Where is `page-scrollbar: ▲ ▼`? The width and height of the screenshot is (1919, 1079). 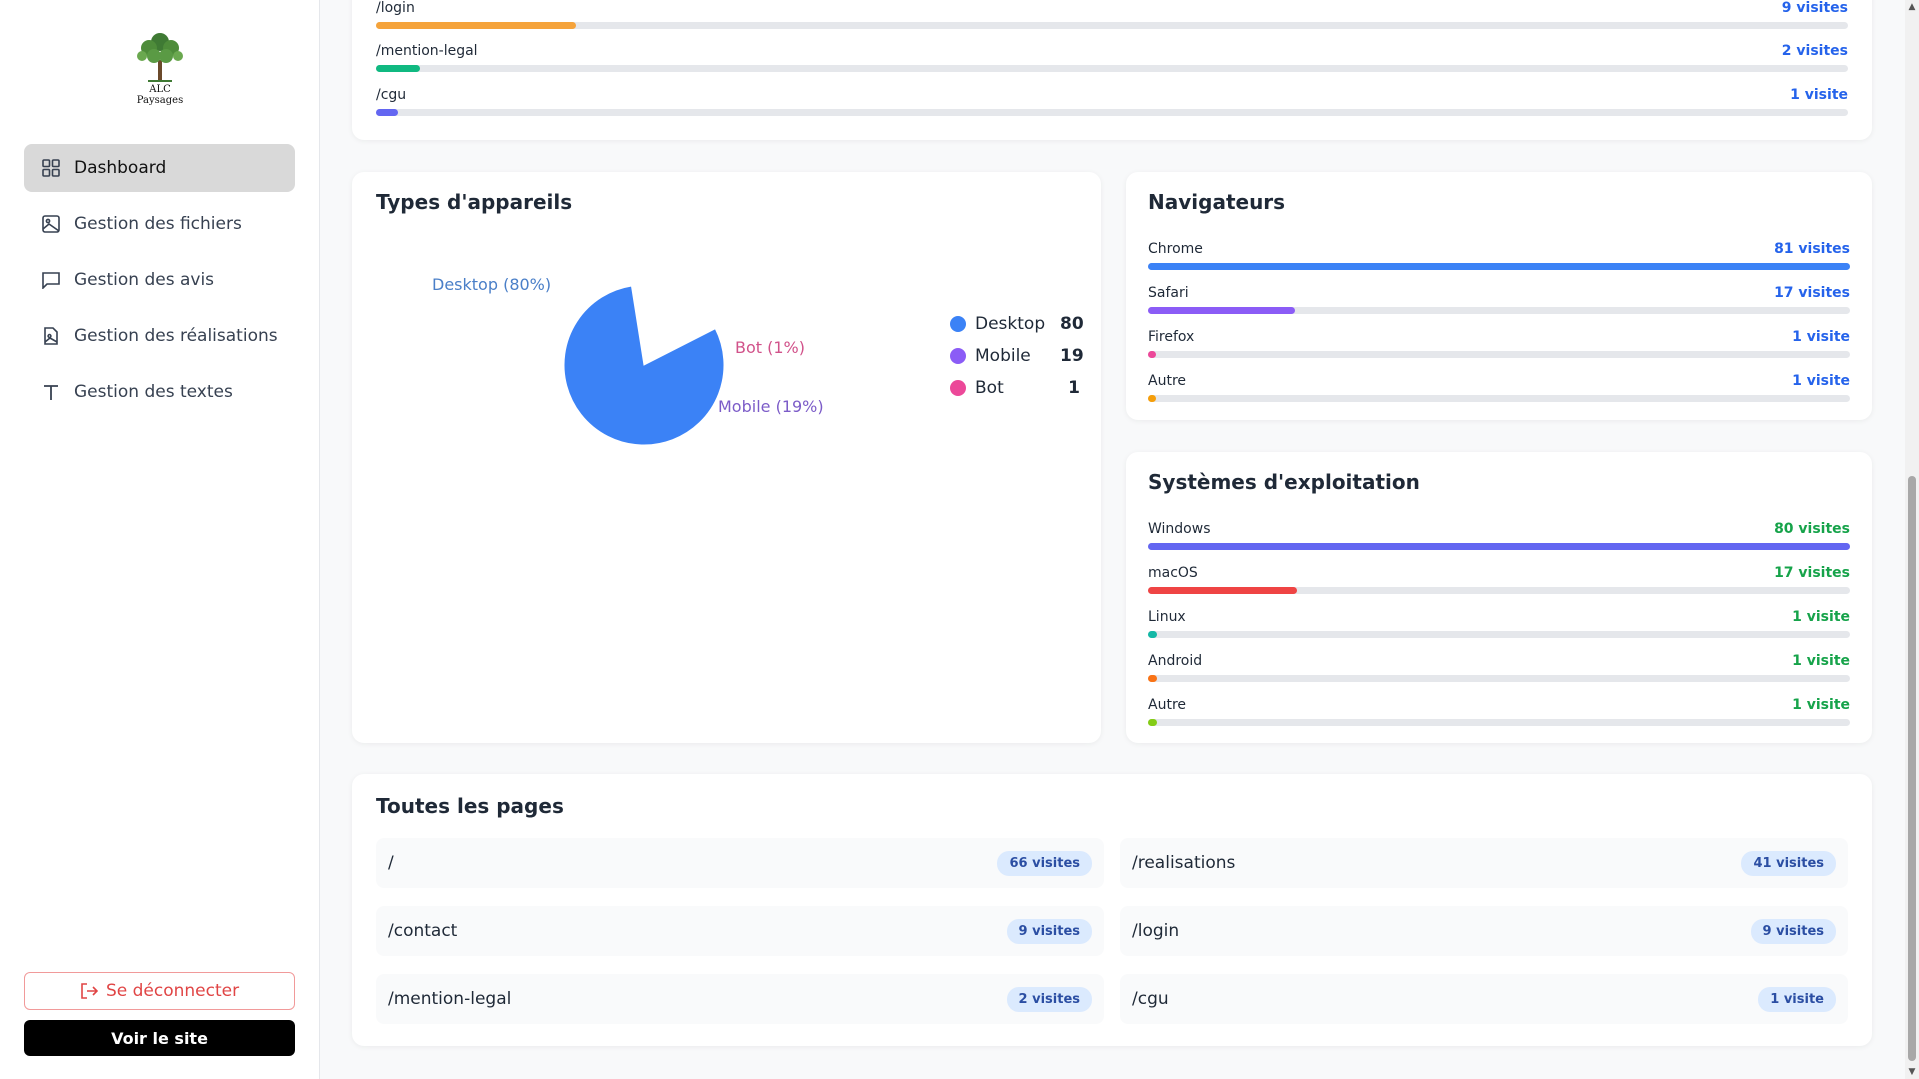 page-scrollbar: ▲ ▼ is located at coordinates (1912, 539).